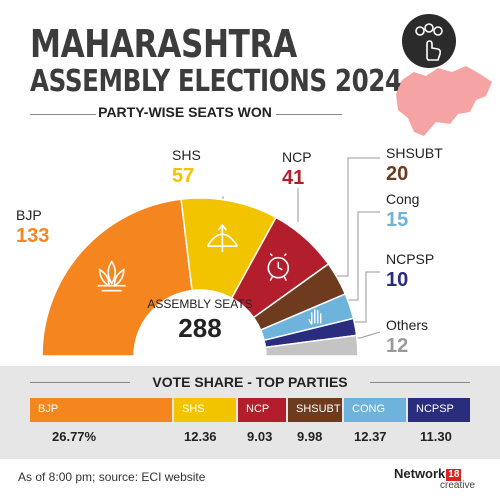 Image resolution: width=500 pixels, height=500 pixels. Describe the element at coordinates (216, 81) in the screenshot. I see `title-line-2: ASSEMBLY ELECTIONS 2024` at that location.